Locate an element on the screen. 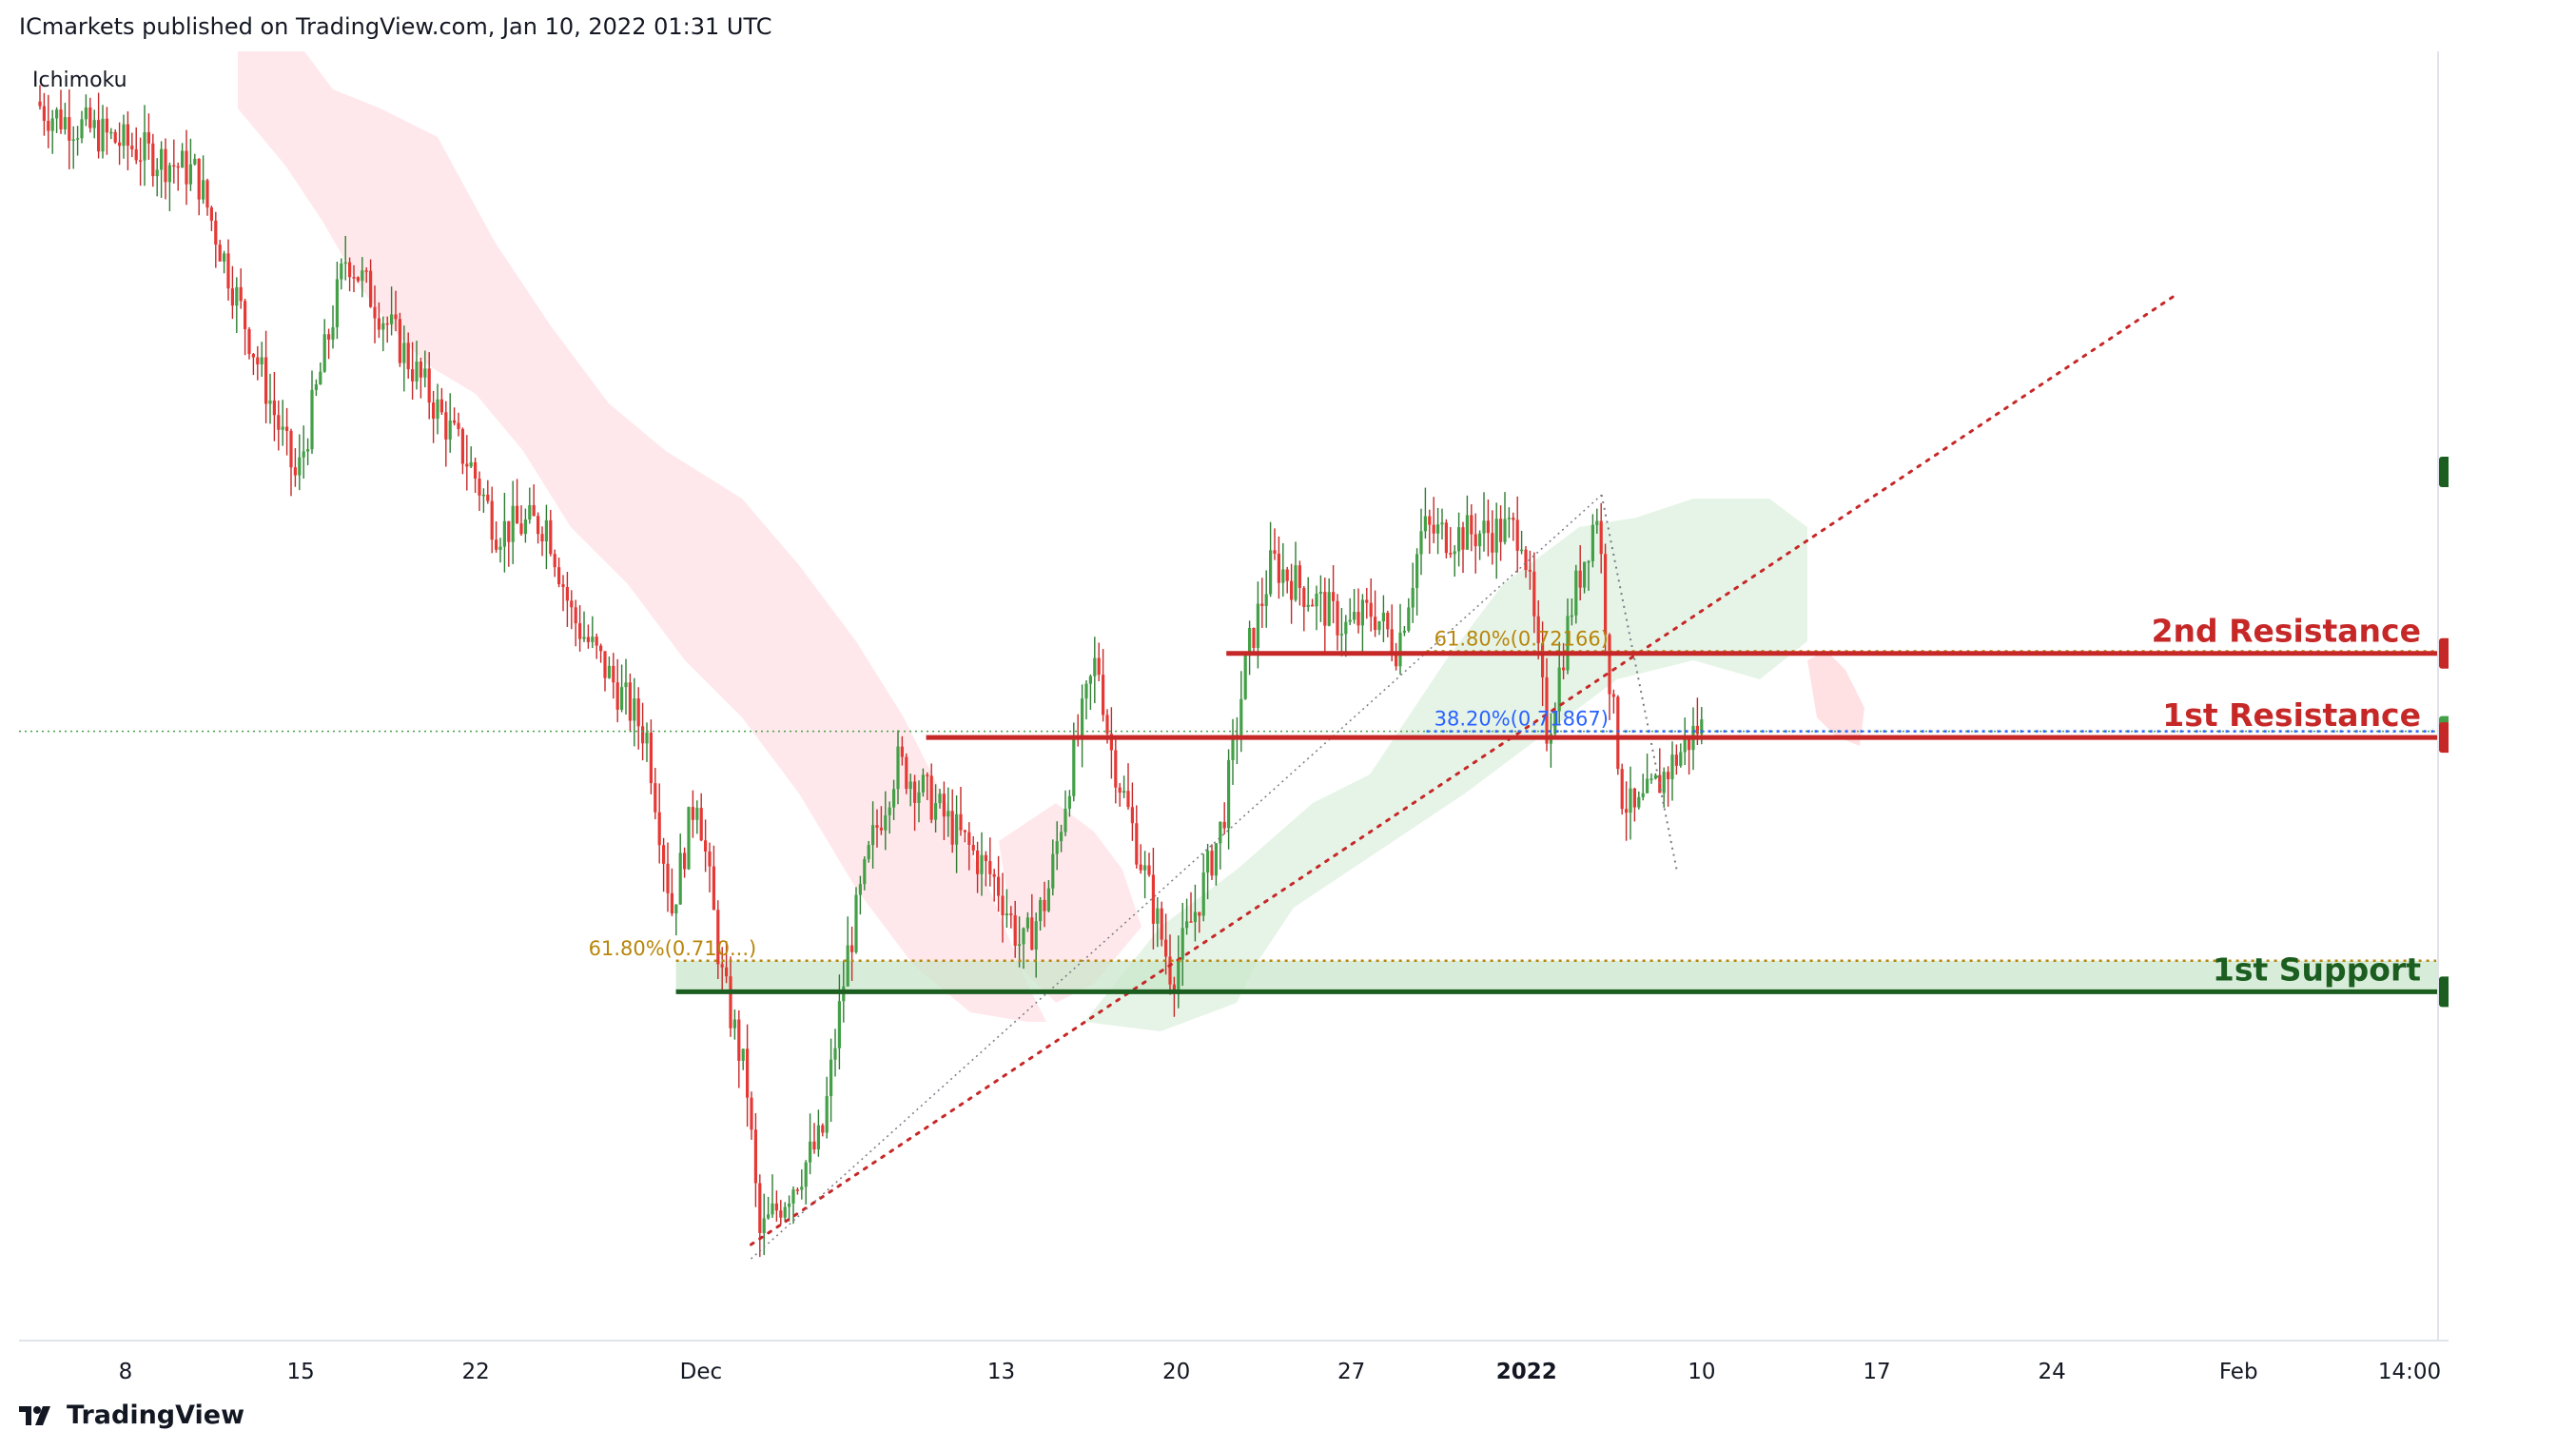 The height and width of the screenshot is (1450, 2576). x-tick-label: Dec is located at coordinates (702, 1371).